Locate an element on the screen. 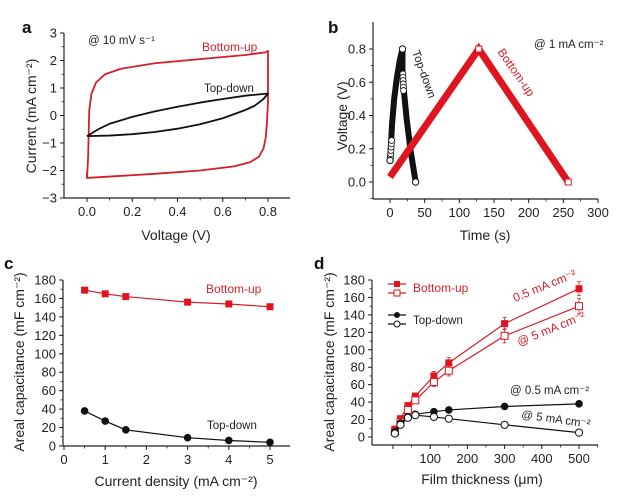 This screenshot has width=621, height=501. x-tick-label: 500 is located at coordinates (579, 458).